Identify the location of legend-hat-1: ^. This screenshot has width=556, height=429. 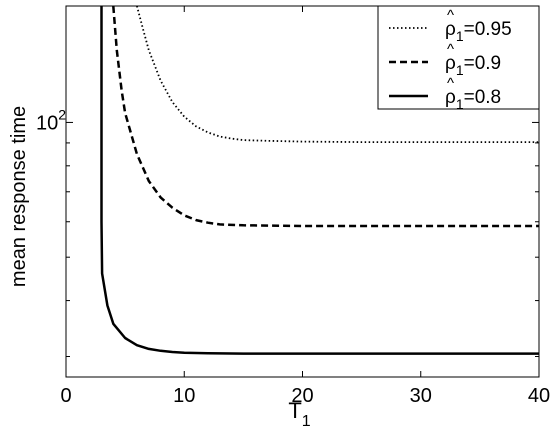
(450, 15).